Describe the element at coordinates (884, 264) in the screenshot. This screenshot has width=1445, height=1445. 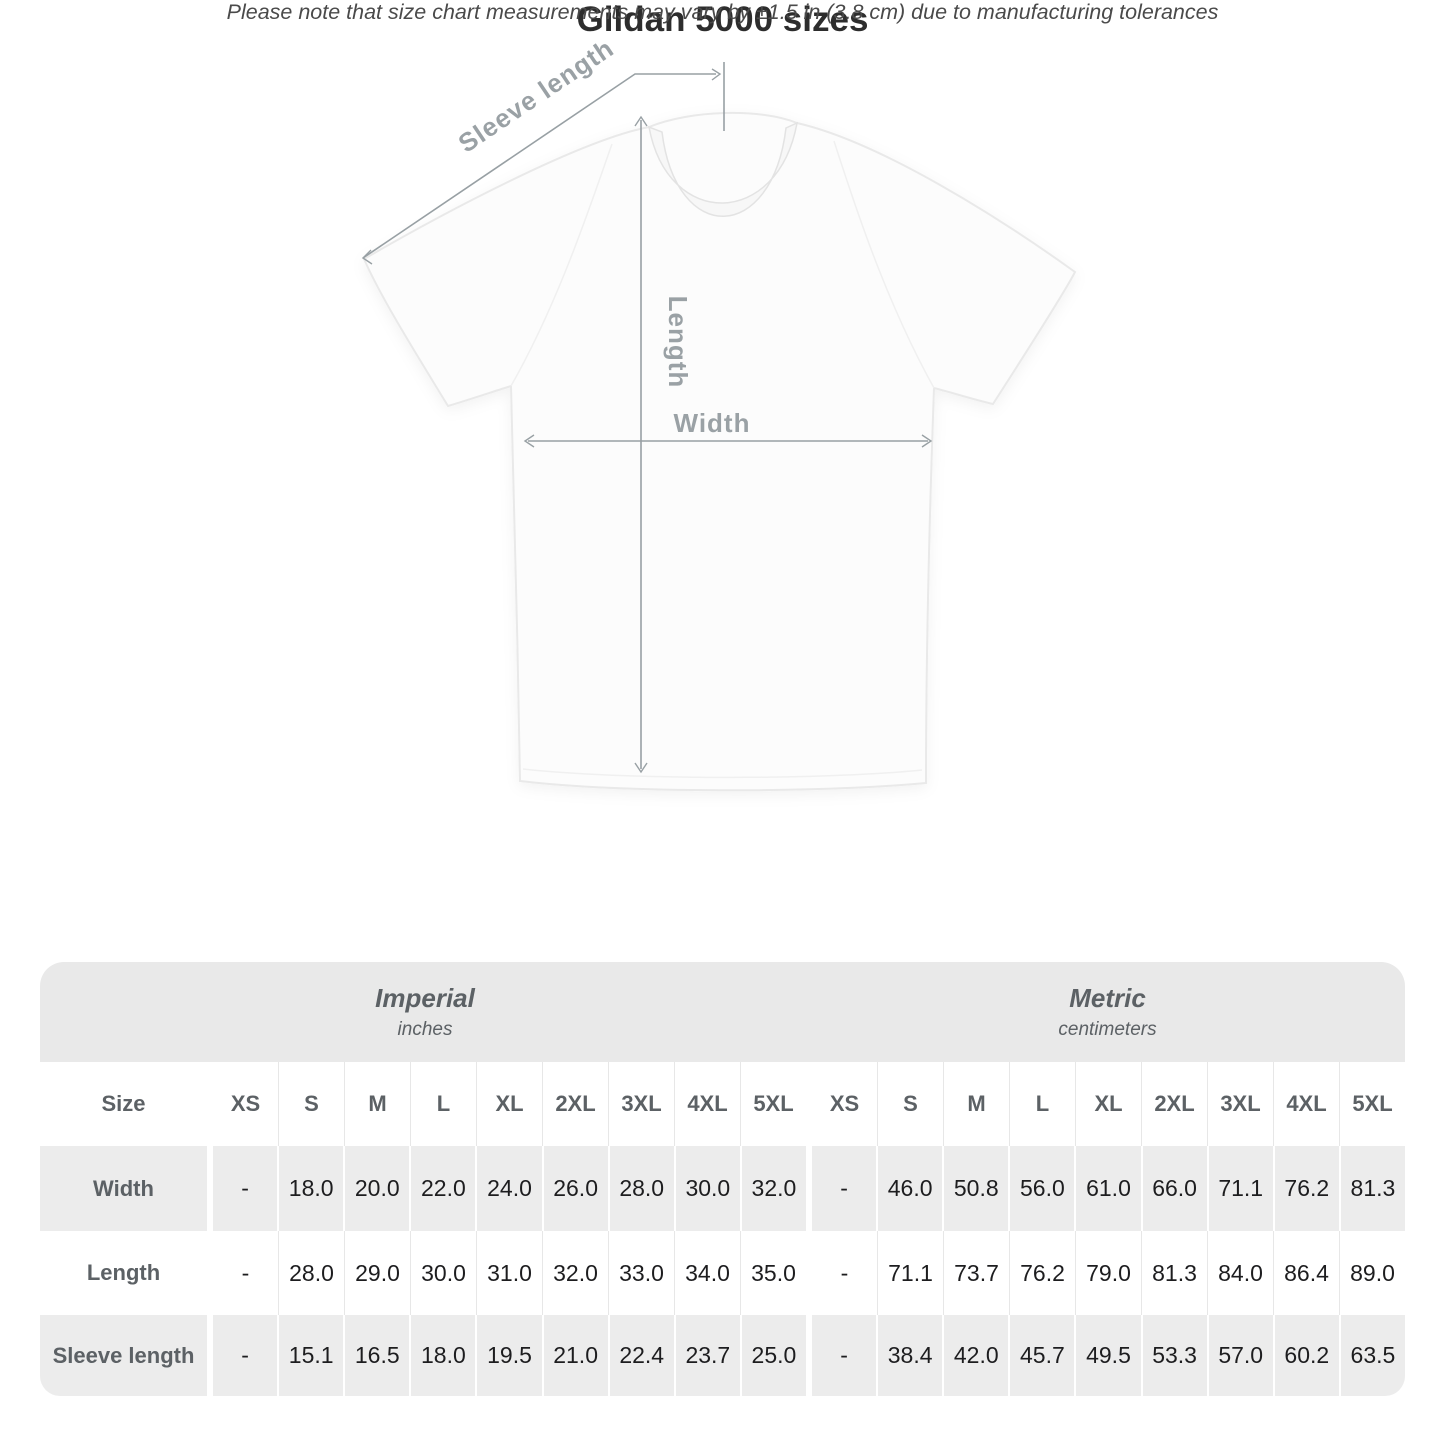
I see `right-sleeve-seam` at that location.